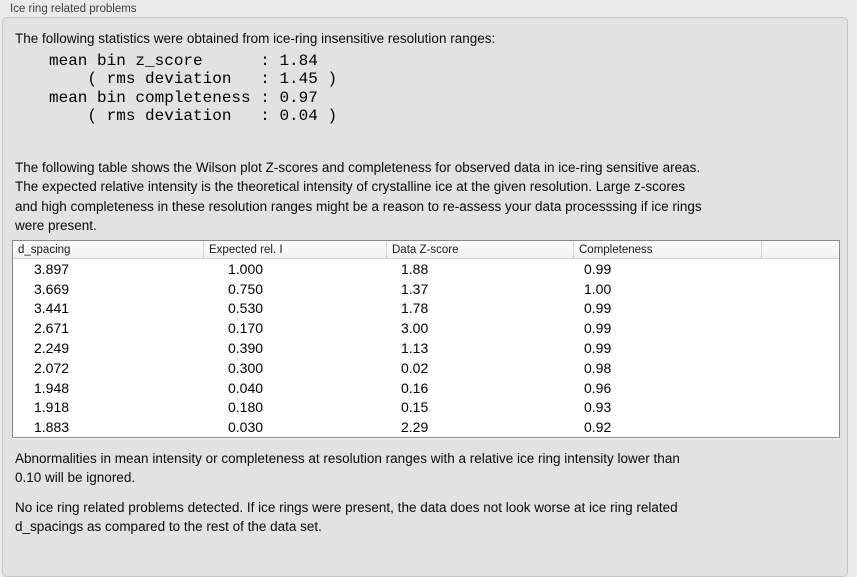 This screenshot has width=857, height=577. What do you see at coordinates (479, 249) in the screenshot?
I see `column-header-data-z-score: Data Z-score` at bounding box center [479, 249].